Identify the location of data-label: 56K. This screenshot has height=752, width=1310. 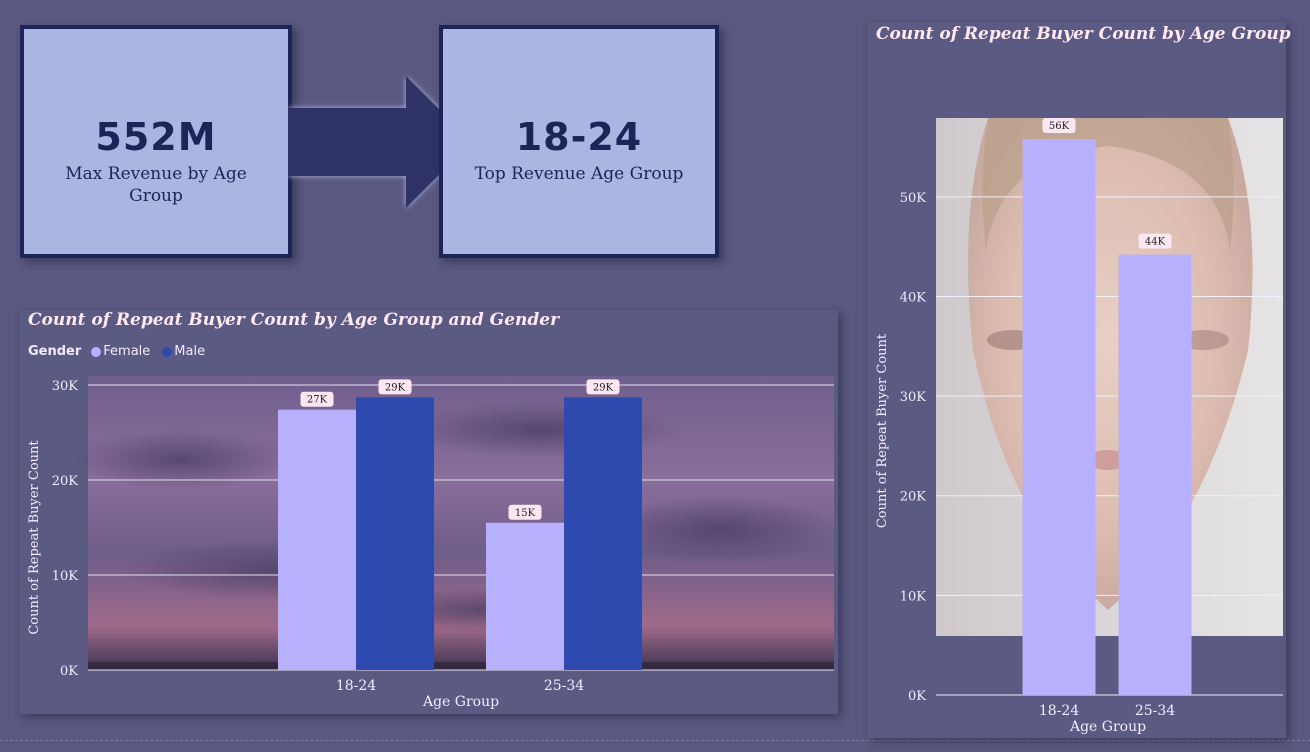
(1059, 126).